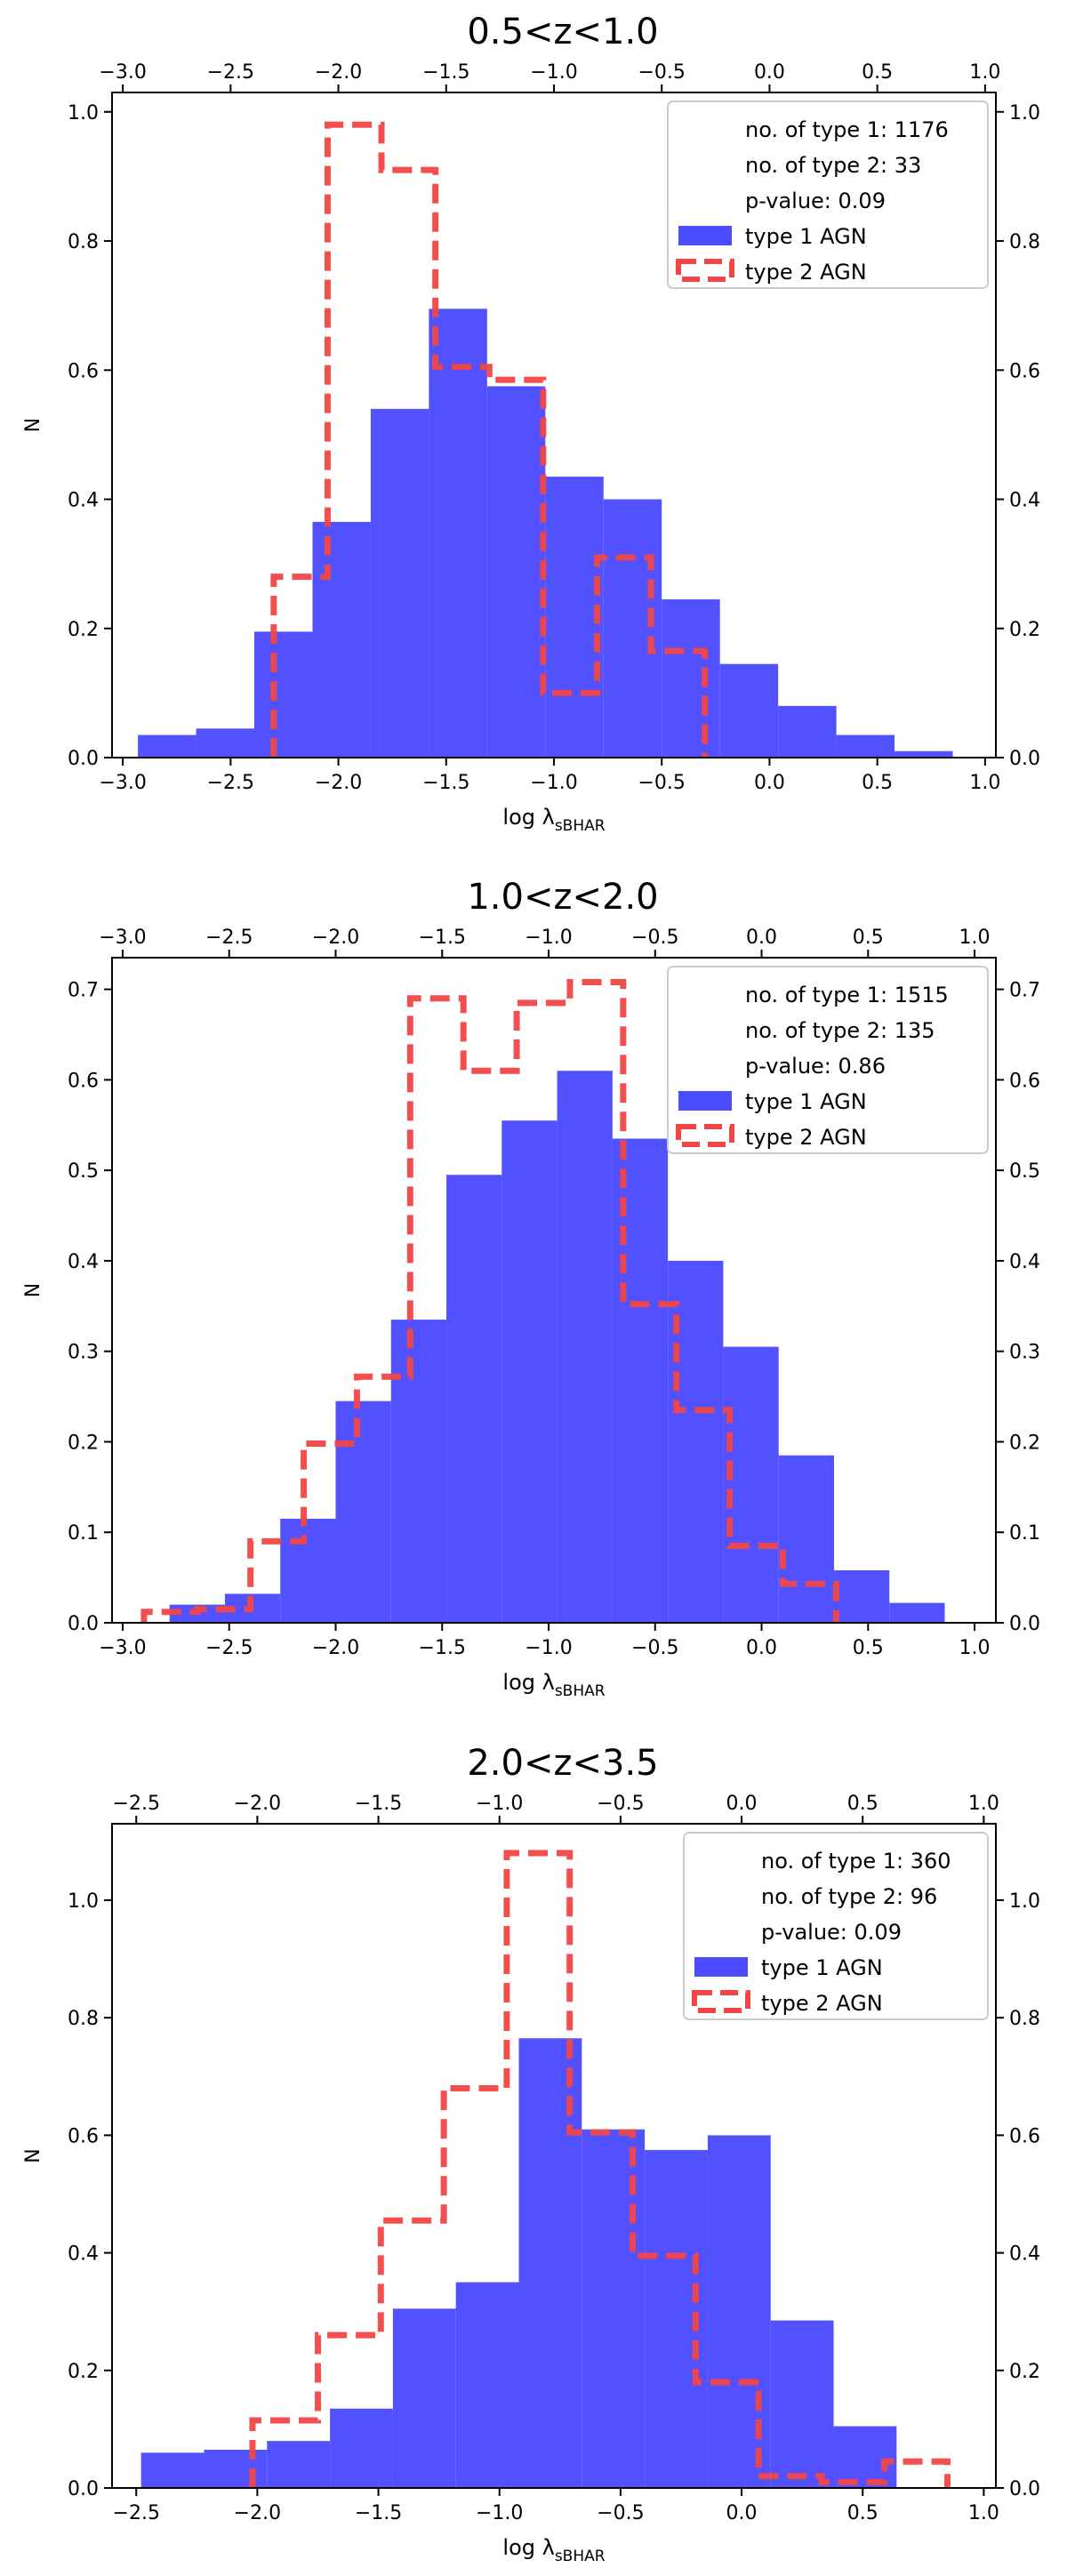 The width and height of the screenshot is (1067, 2576). What do you see at coordinates (863, 1804) in the screenshot?
I see `x-tick-label-top: 0.5` at bounding box center [863, 1804].